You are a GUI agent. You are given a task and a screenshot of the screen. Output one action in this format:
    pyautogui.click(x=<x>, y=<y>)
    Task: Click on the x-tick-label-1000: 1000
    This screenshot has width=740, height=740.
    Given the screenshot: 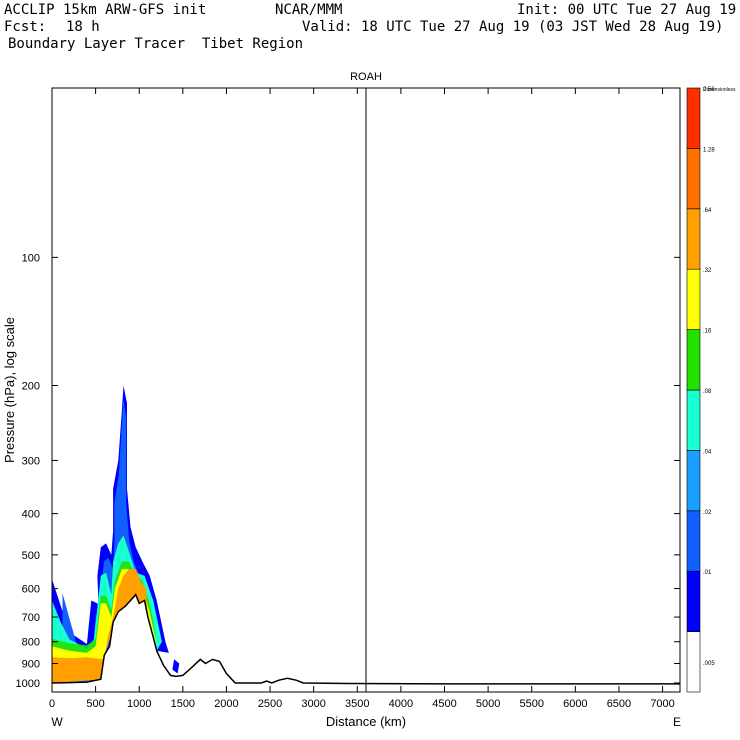 What is the action you would take?
    pyautogui.click(x=139, y=704)
    